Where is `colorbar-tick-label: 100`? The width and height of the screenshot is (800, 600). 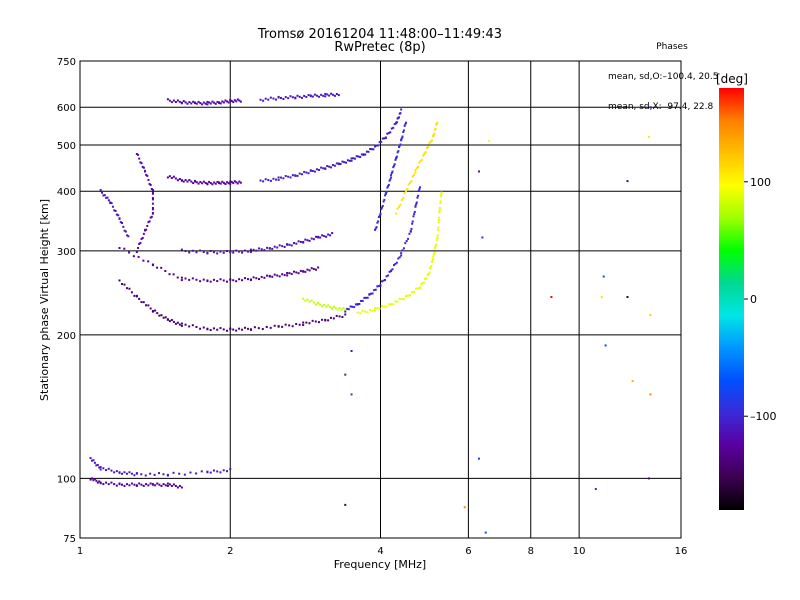
colorbar-tick-label: 100 is located at coordinates (760, 182).